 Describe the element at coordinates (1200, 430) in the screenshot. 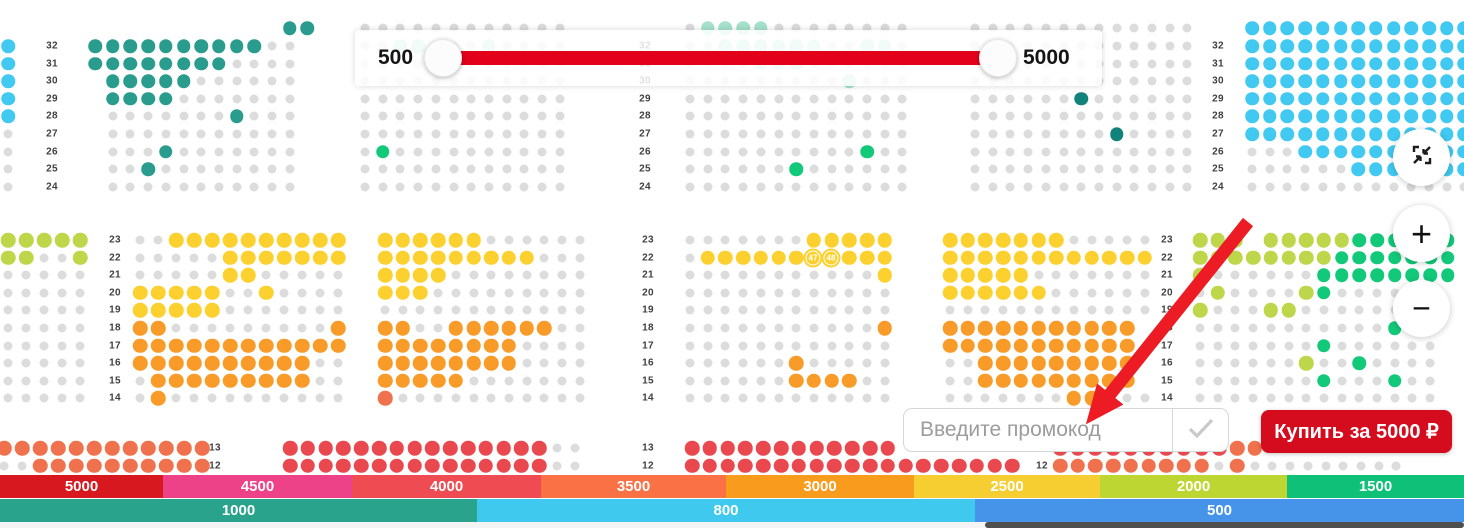

I see `promo-apply-button` at that location.